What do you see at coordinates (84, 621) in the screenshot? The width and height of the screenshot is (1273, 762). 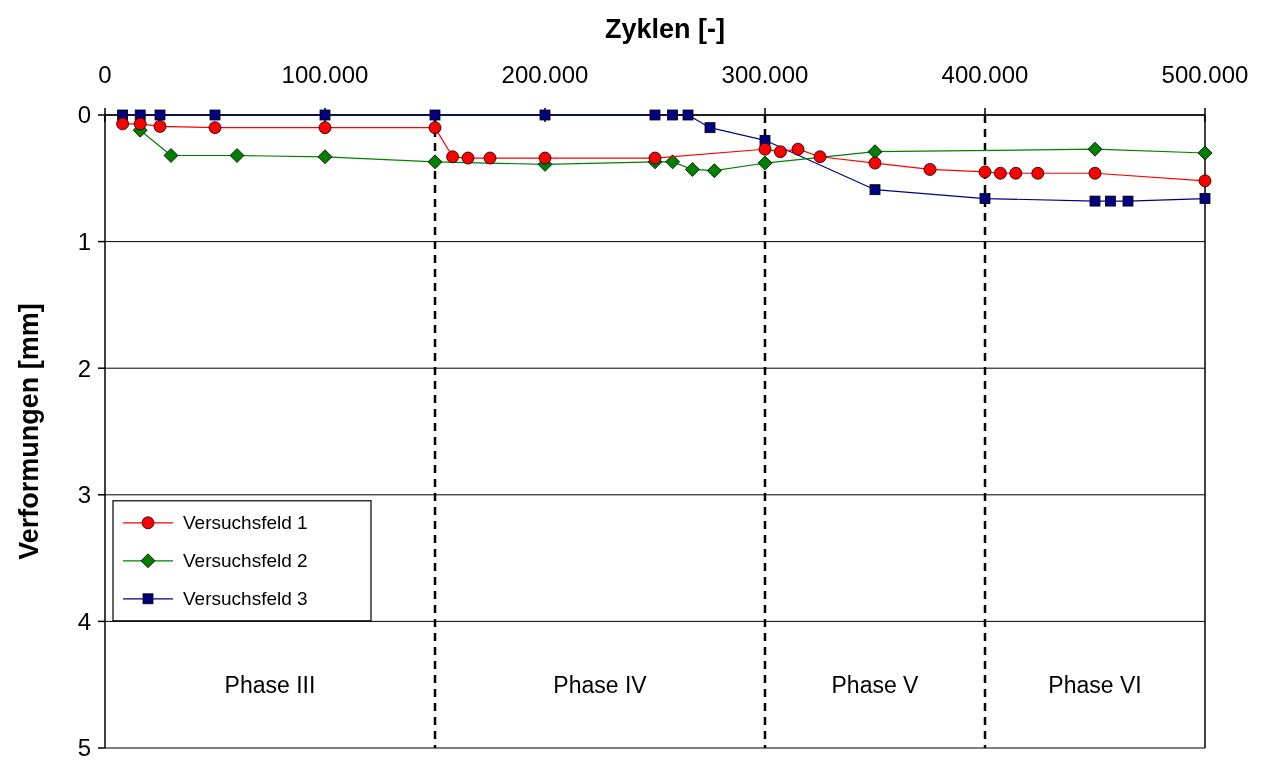 I see `y-tick-label: 4` at bounding box center [84, 621].